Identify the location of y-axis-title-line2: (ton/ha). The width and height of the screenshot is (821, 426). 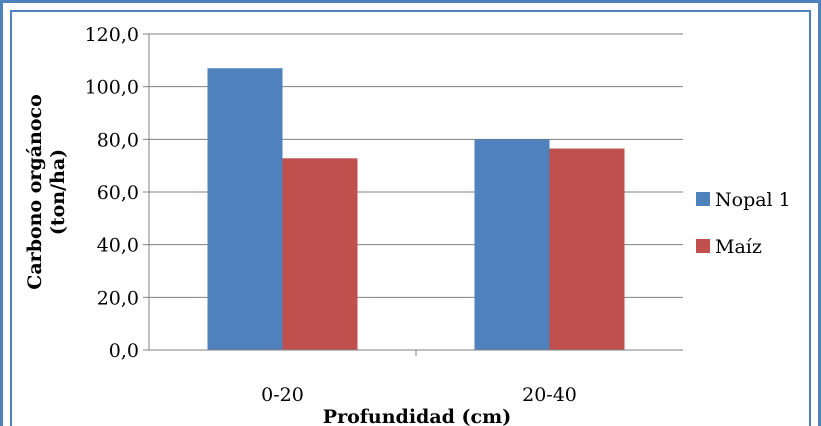
(58, 192).